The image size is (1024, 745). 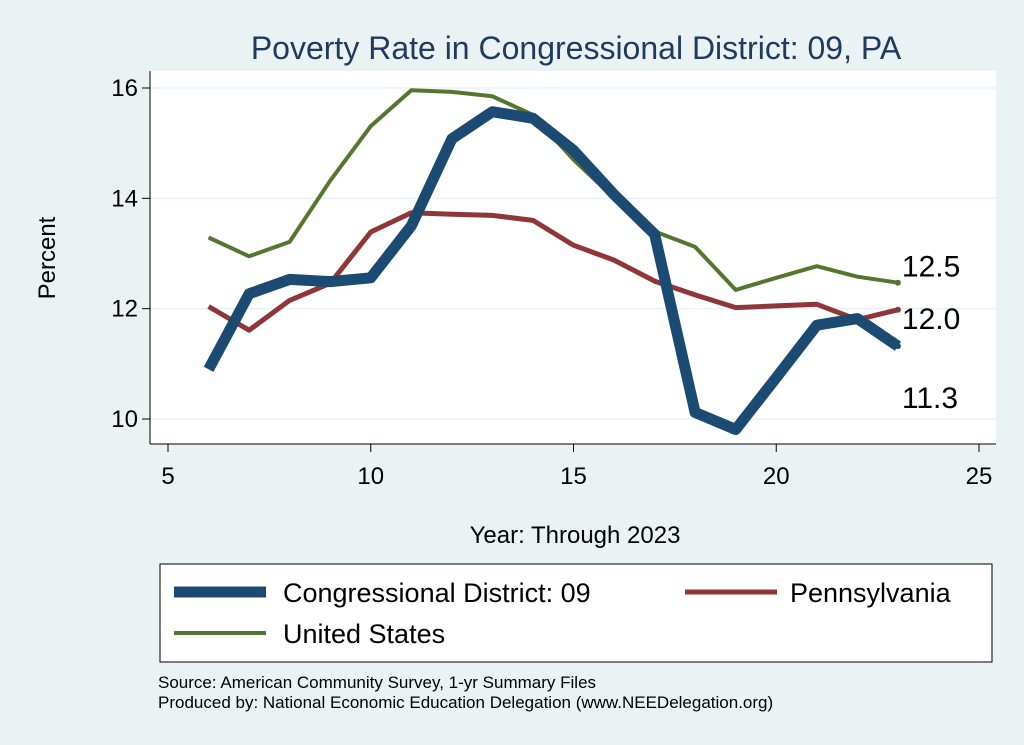 I want to click on x-tick-label: 25, so click(x=979, y=476).